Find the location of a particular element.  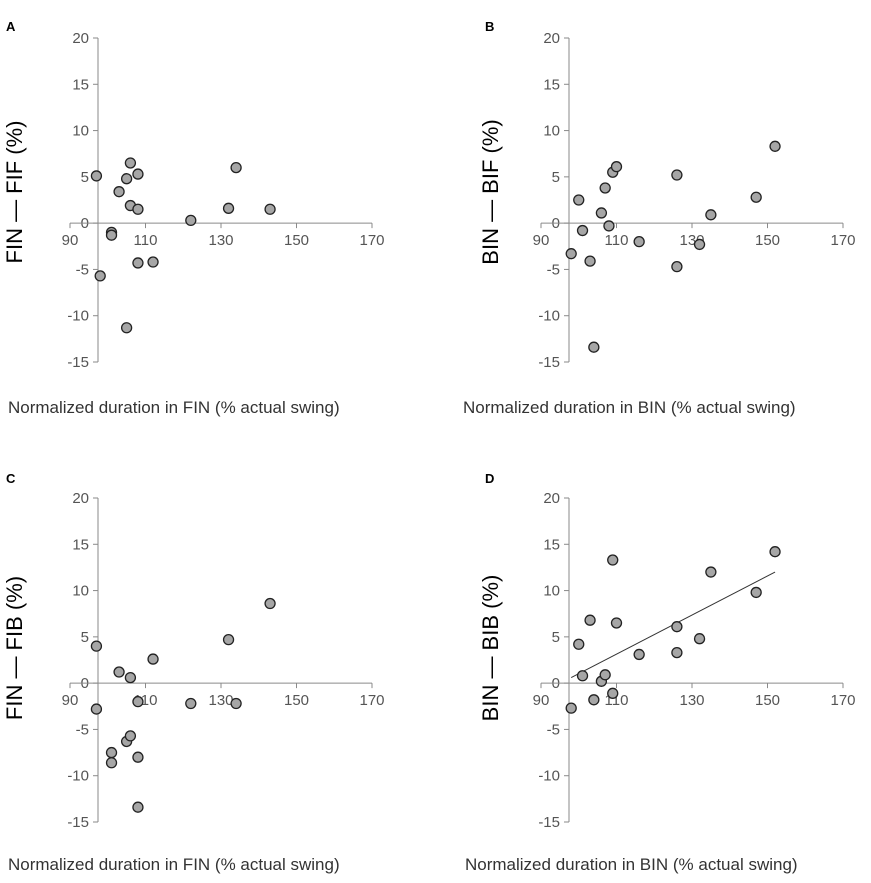

y-axis-label: FIN — FIF (%) is located at coordinates (14, 192).